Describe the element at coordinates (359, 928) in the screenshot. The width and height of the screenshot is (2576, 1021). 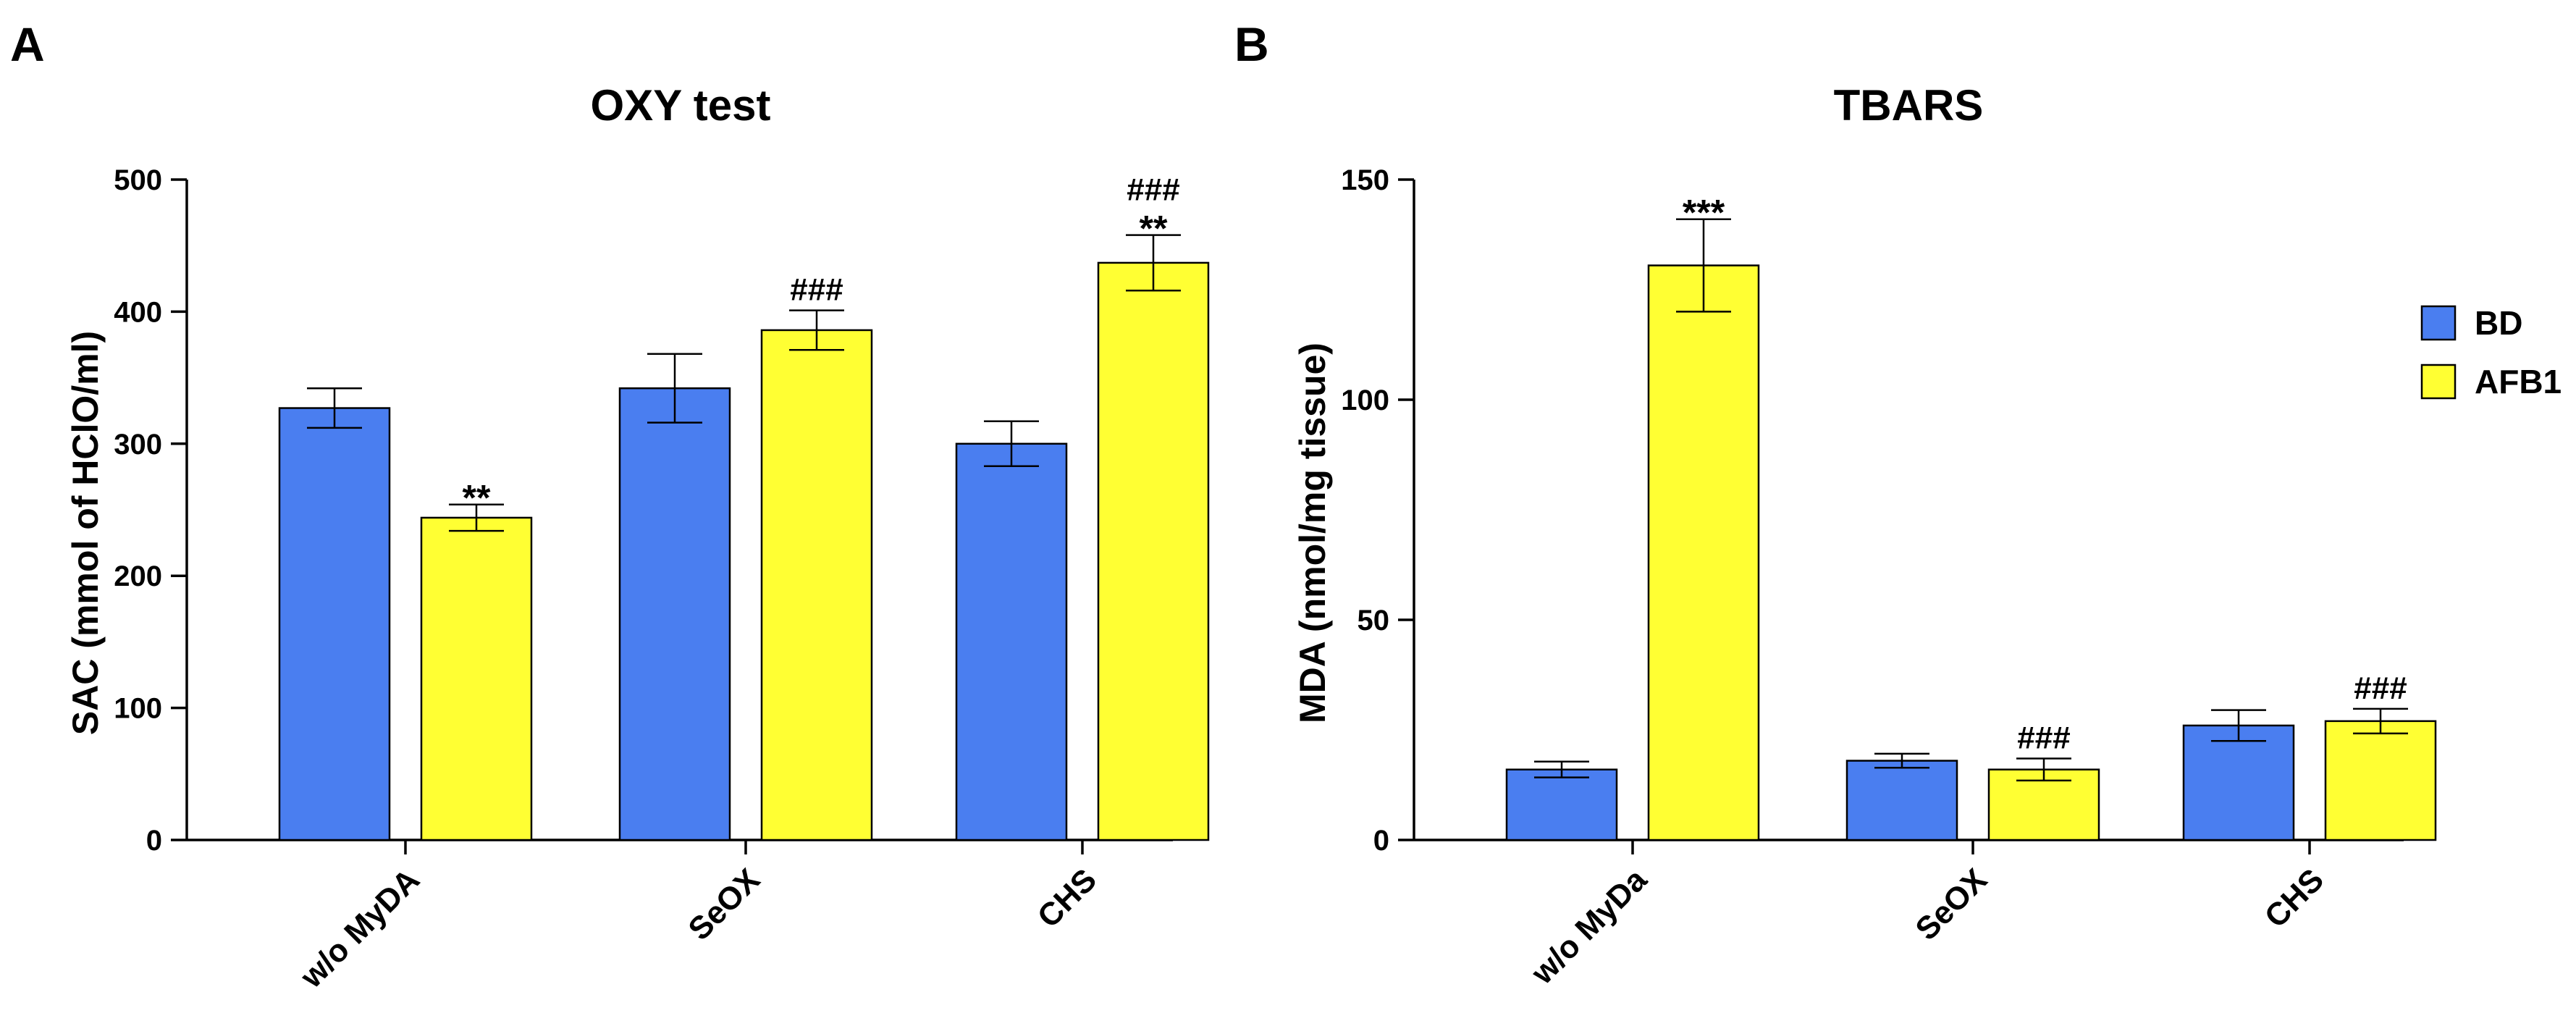
I see `x-tick-label-a: w/o MyDA` at that location.